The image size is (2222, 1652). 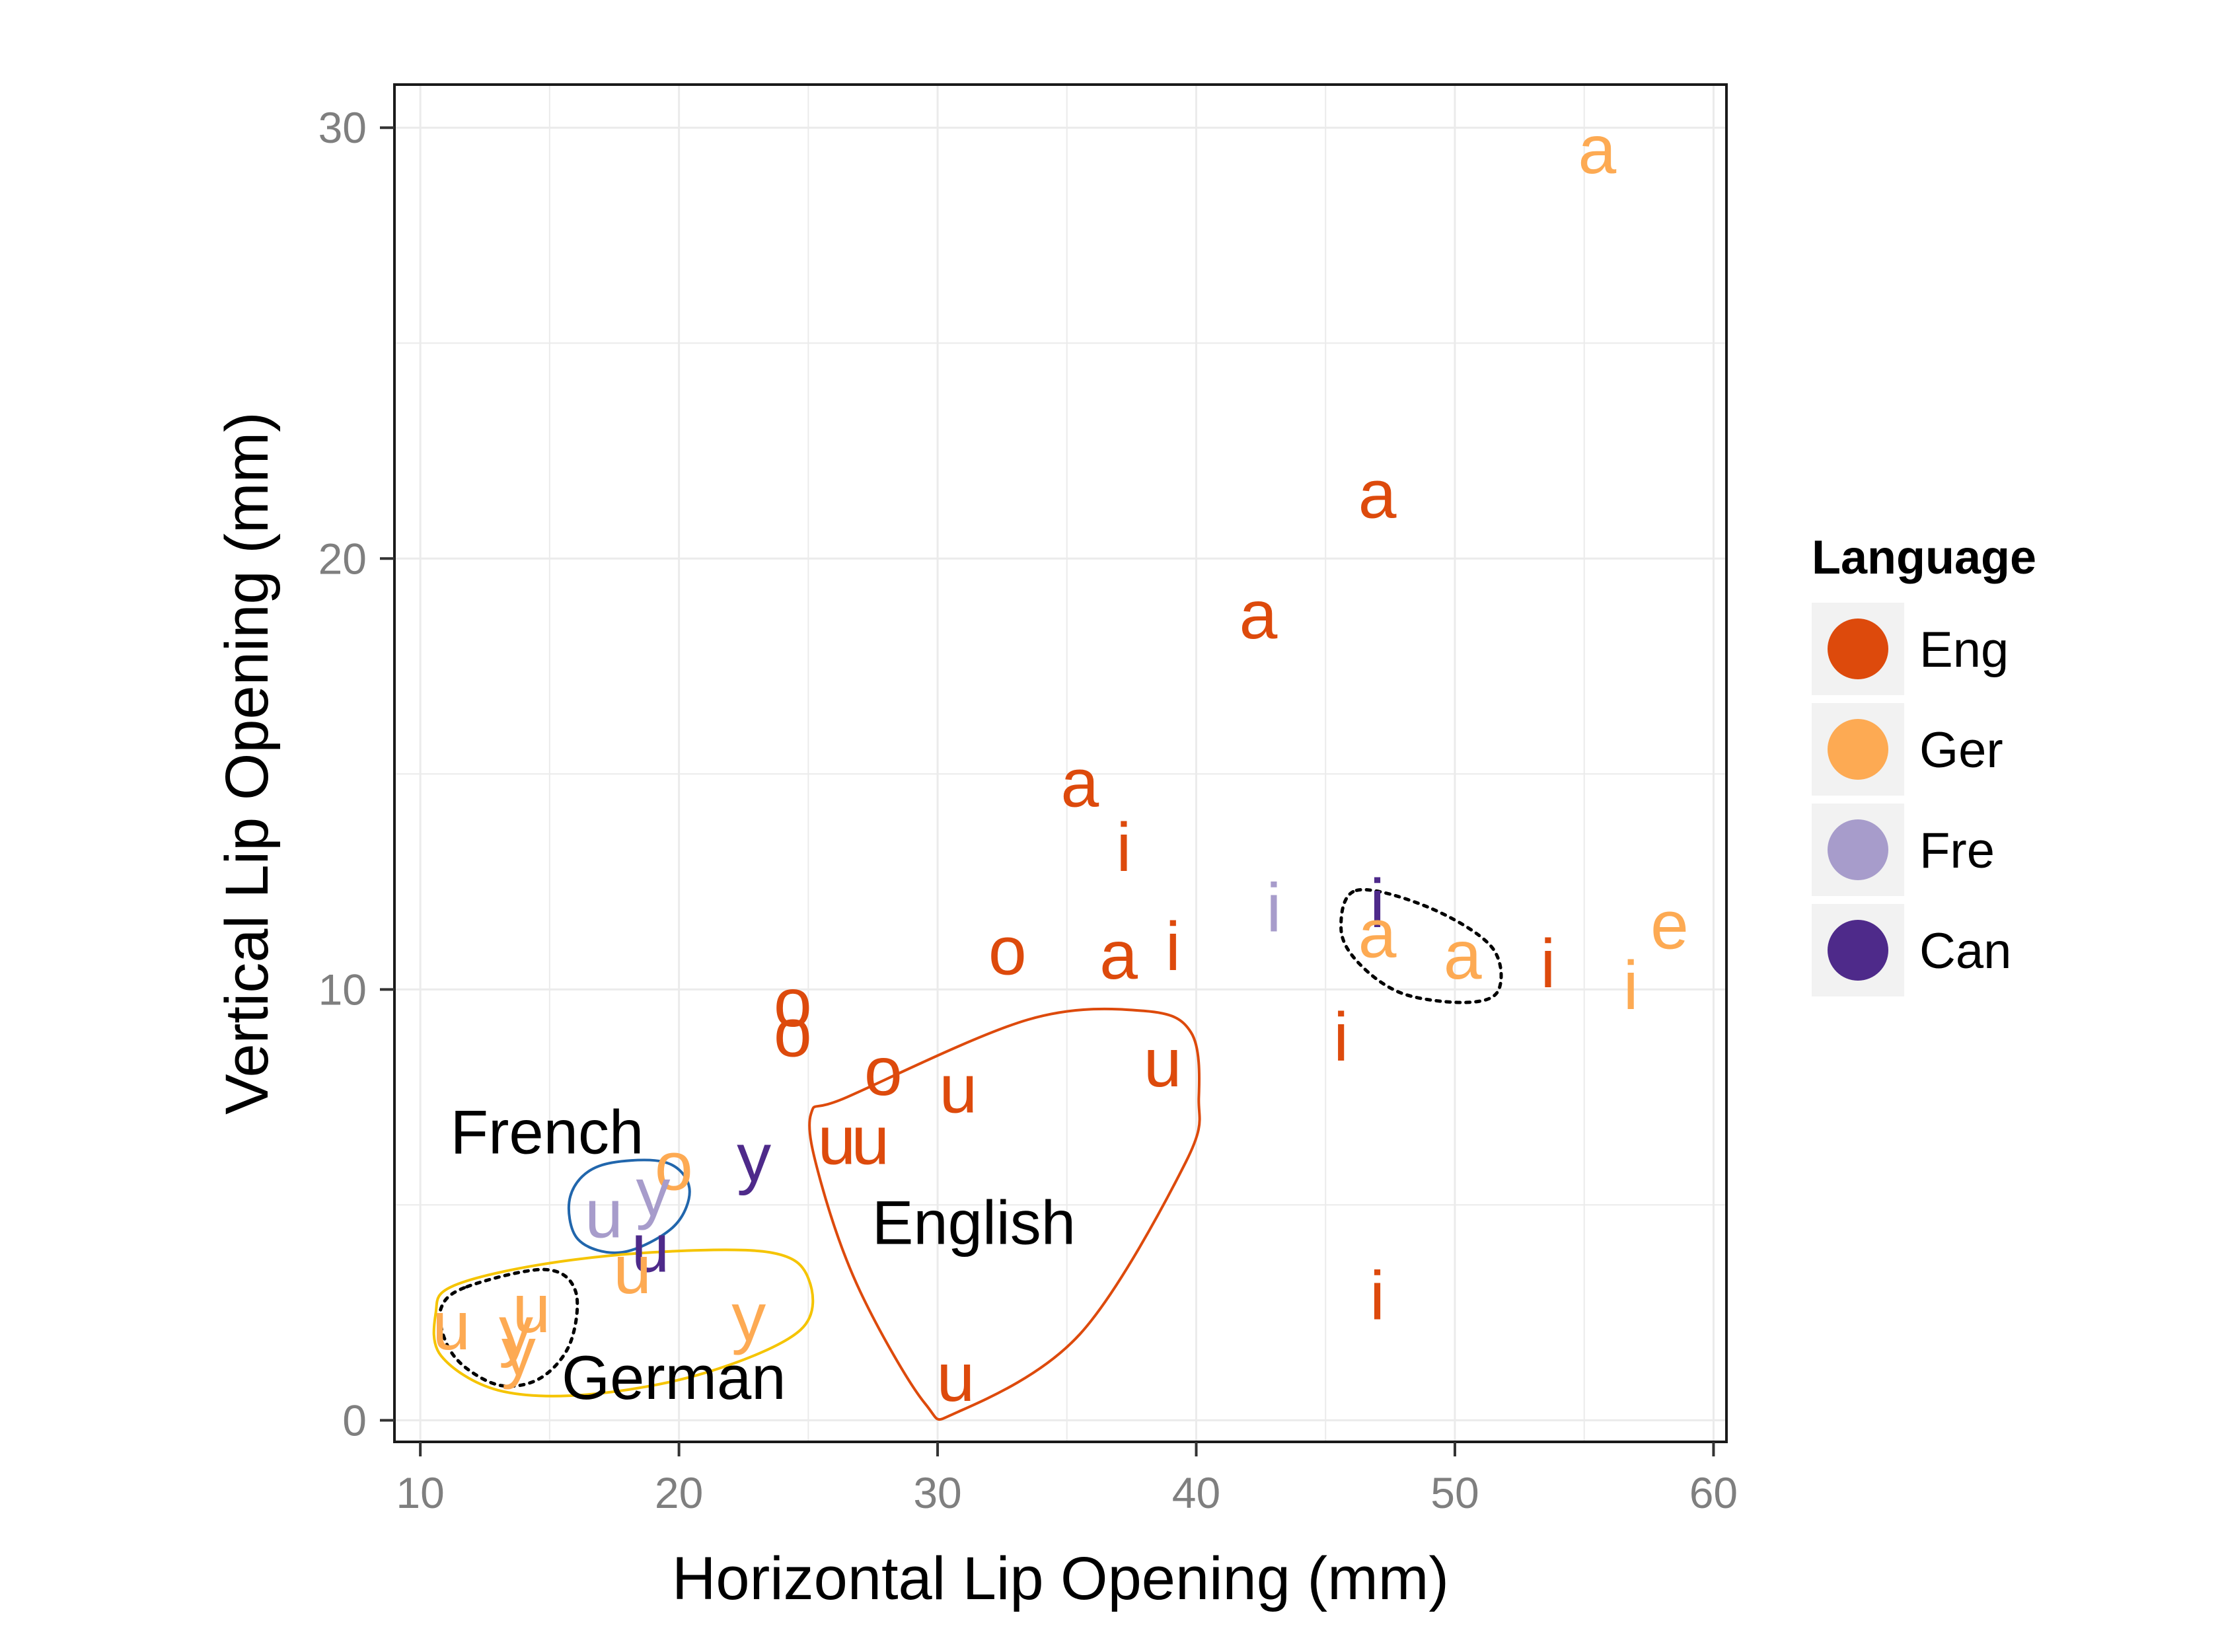 I want to click on outline-french, so click(x=629, y=1206).